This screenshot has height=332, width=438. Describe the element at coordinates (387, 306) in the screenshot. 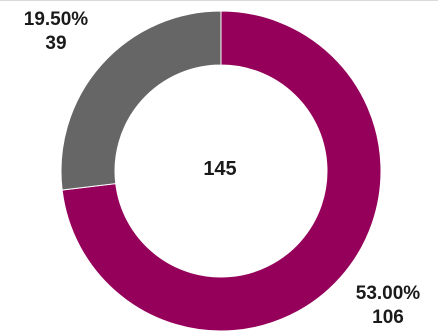

I see `slice-label-magenta: 53.00% 106` at that location.